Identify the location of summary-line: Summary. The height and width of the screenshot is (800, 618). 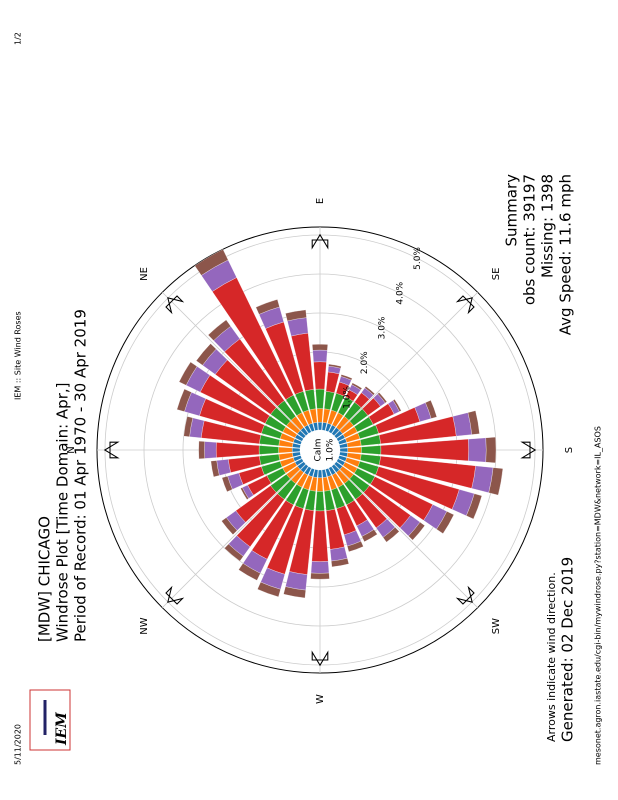
(512, 210).